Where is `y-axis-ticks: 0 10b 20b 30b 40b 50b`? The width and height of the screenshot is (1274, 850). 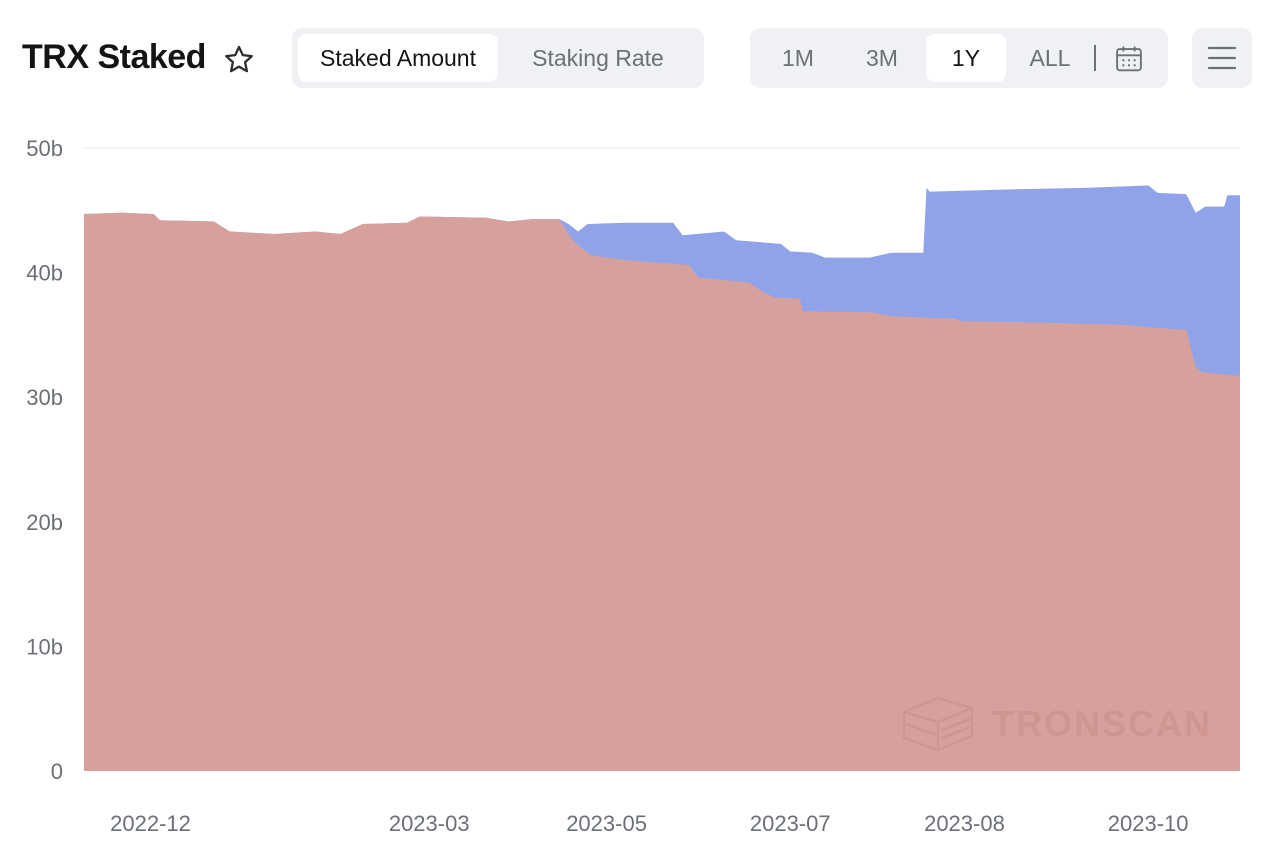 y-axis-ticks: 0 10b 20b 30b 40b 50b is located at coordinates (44, 460).